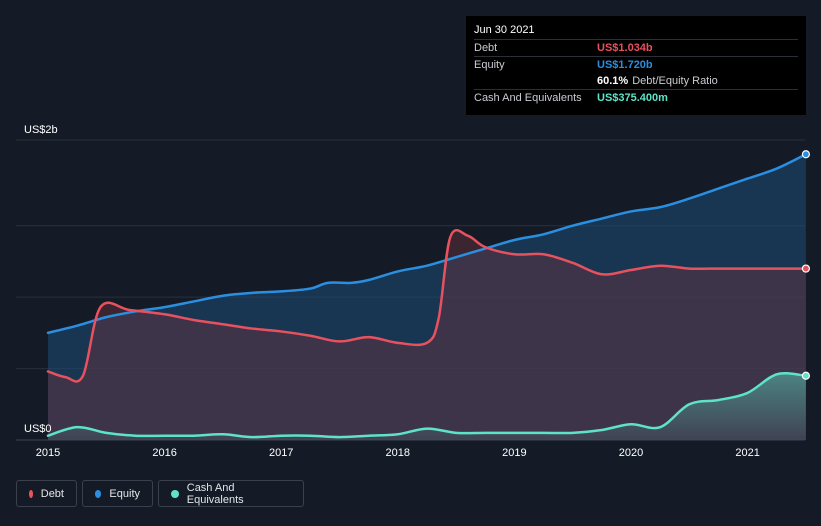 This screenshot has width=821, height=526. Describe the element at coordinates (632, 98) in the screenshot. I see `tooltip-cash-value: US$375.400m` at that location.